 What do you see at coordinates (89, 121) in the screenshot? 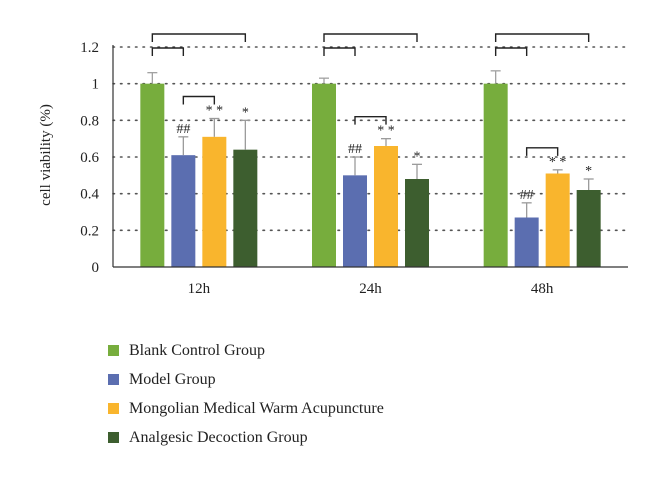
I see `y-tick-label: 0.8` at bounding box center [89, 121].